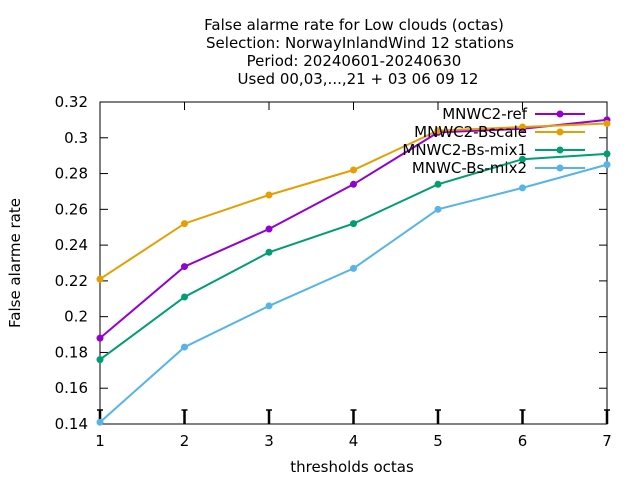 The image size is (640, 480). Describe the element at coordinates (71, 388) in the screenshot. I see `y-tick-label: 0.16` at that location.